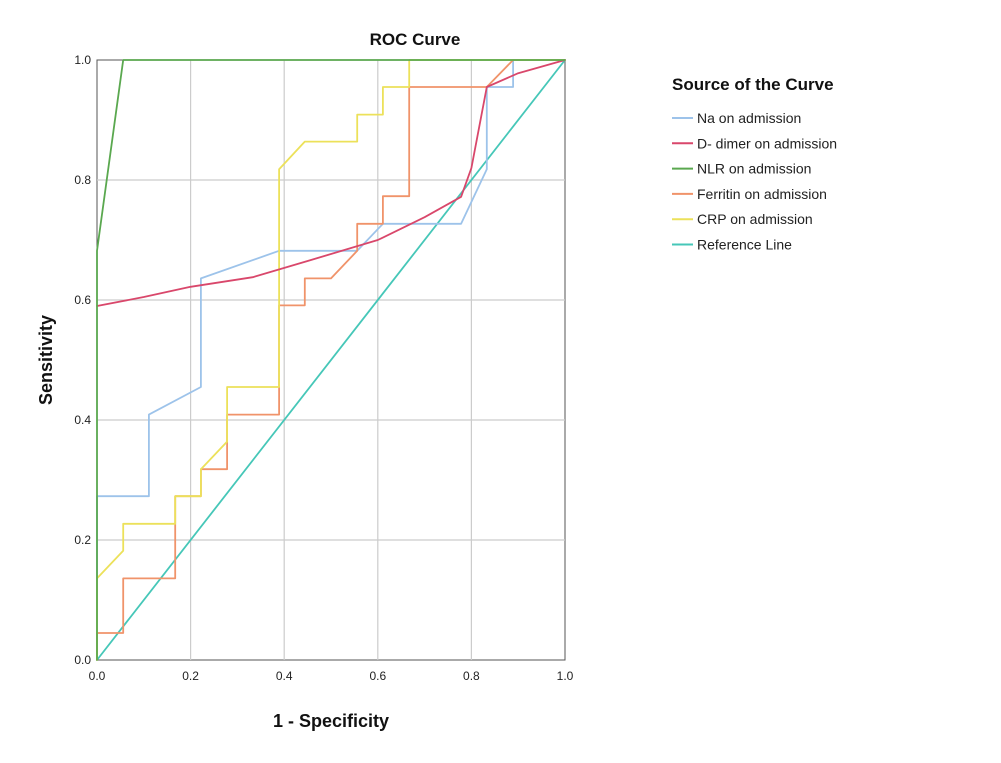  What do you see at coordinates (331, 721) in the screenshot?
I see `x-axis-title: 1 - Specificity` at bounding box center [331, 721].